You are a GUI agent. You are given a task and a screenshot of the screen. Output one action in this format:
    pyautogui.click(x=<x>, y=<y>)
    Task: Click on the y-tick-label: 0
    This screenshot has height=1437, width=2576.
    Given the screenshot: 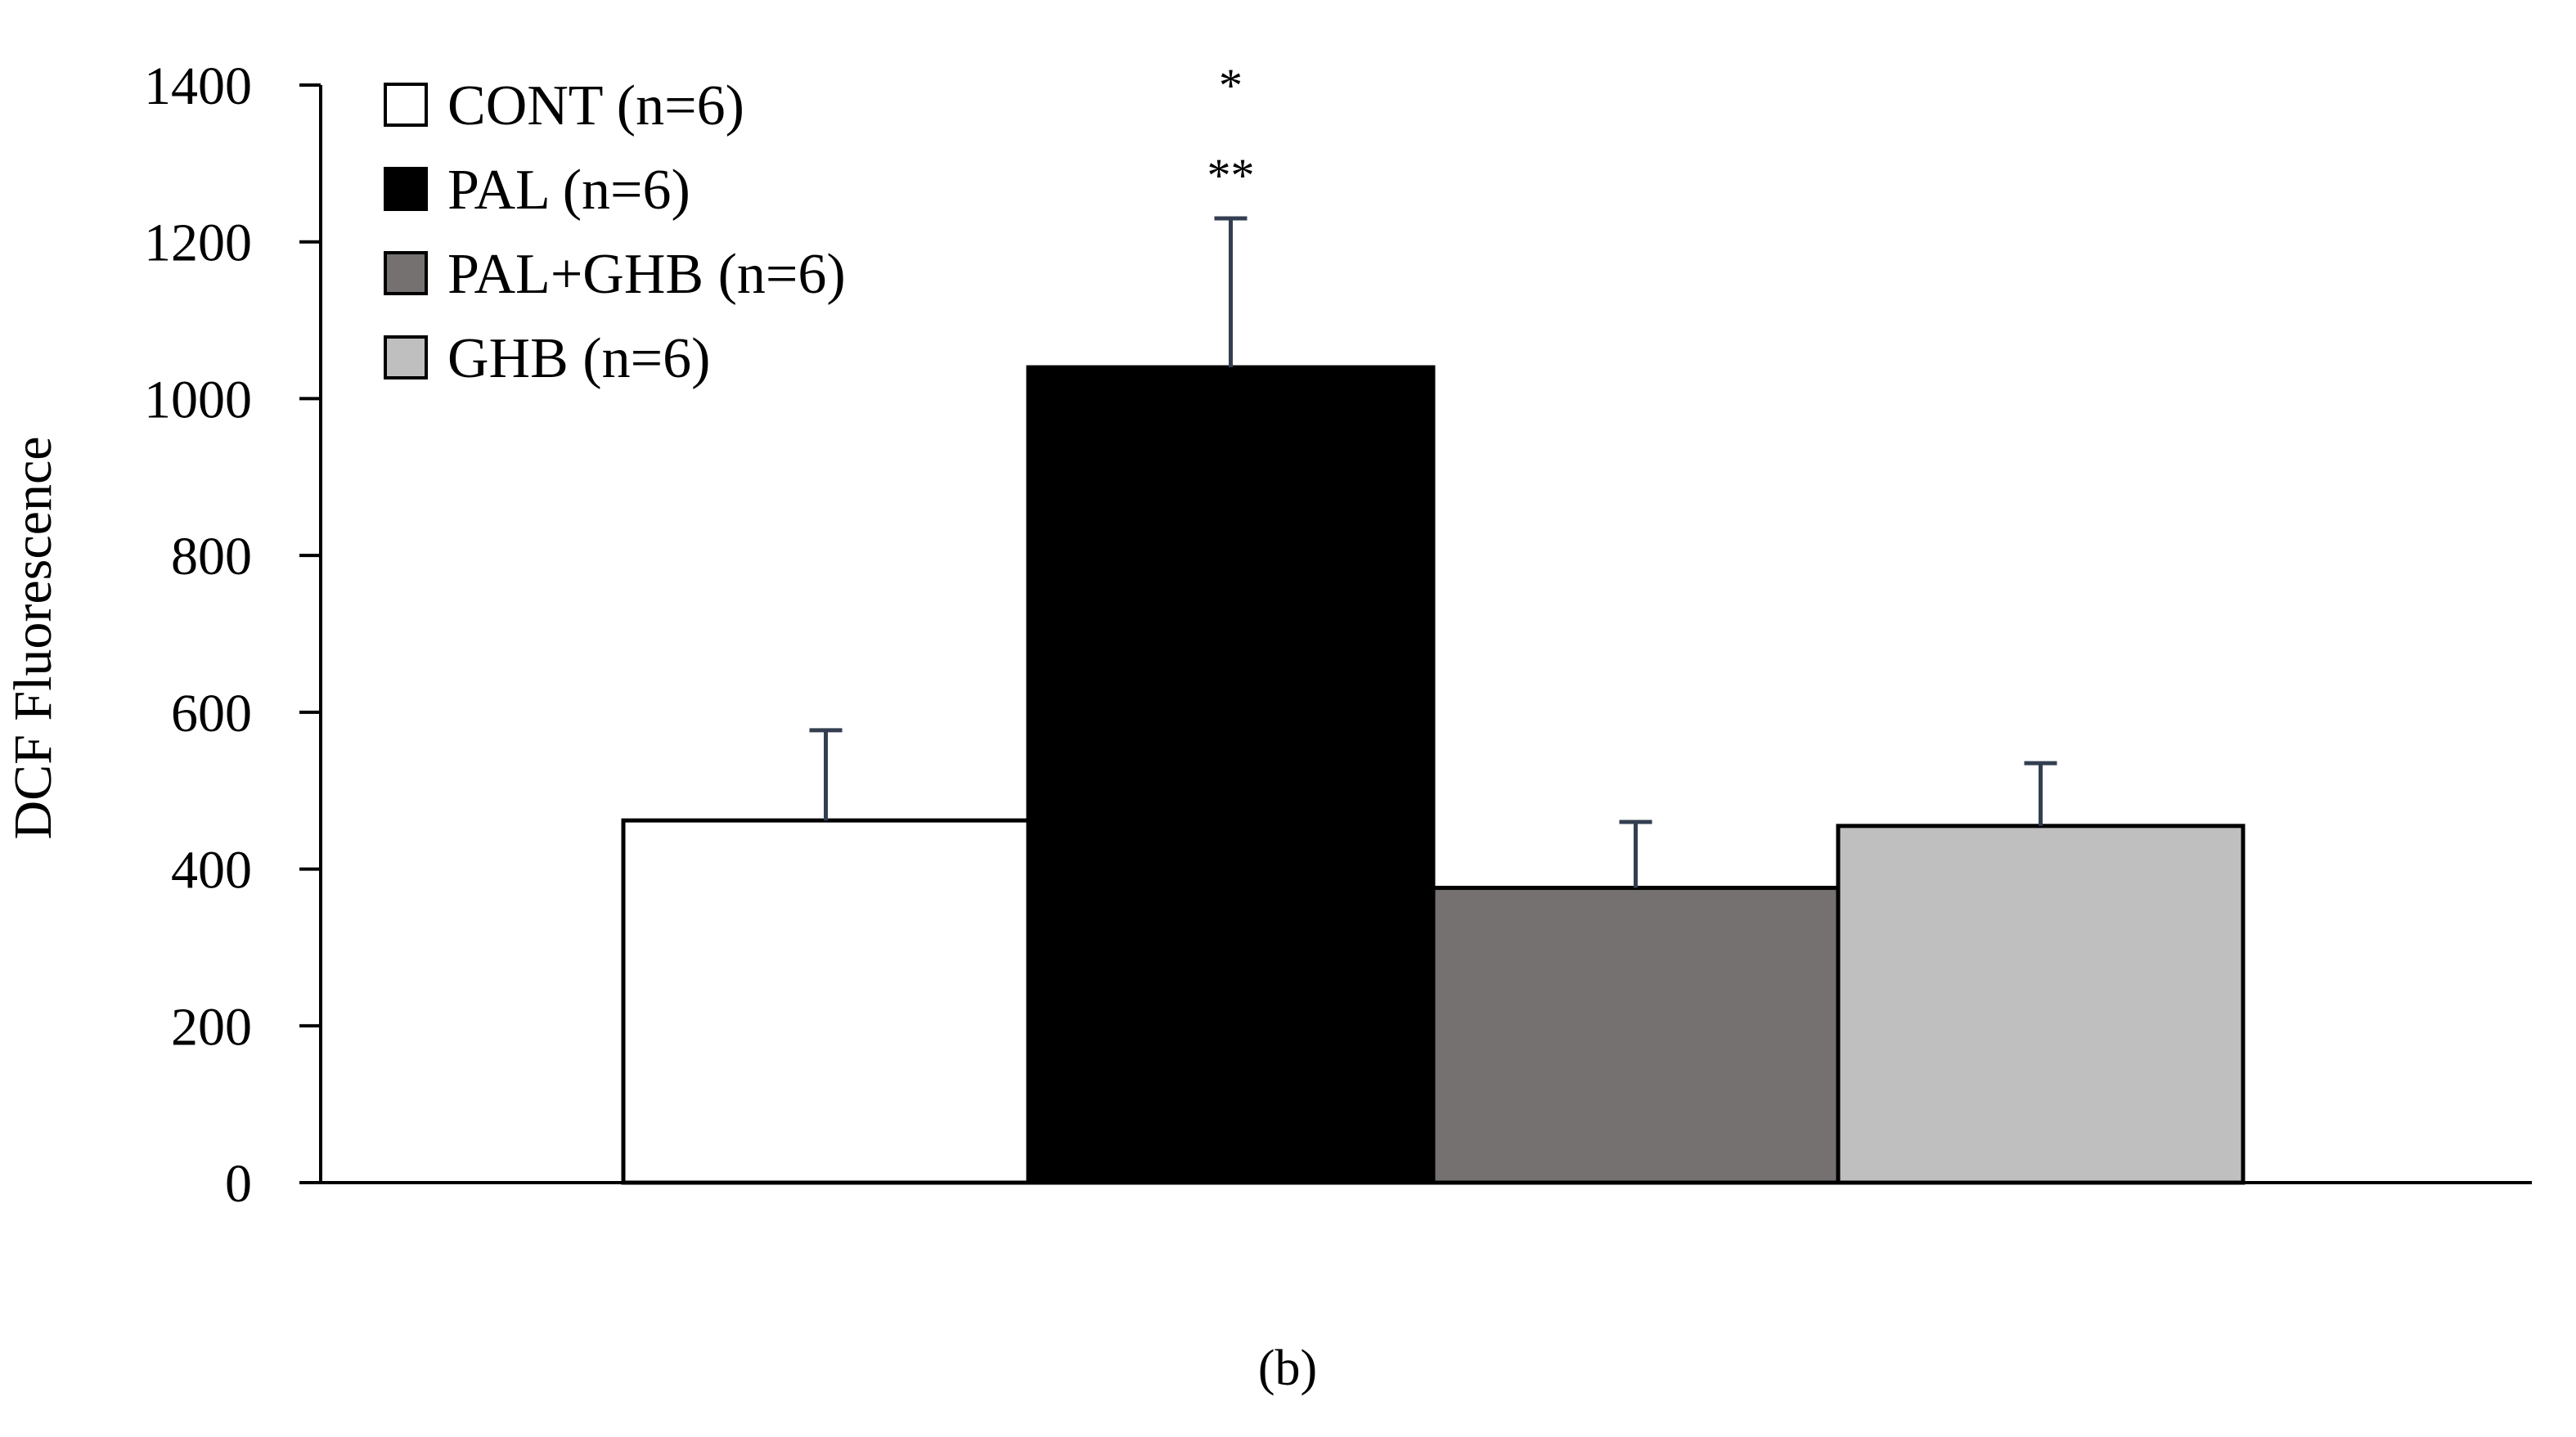 What is the action you would take?
    pyautogui.click(x=239, y=1184)
    